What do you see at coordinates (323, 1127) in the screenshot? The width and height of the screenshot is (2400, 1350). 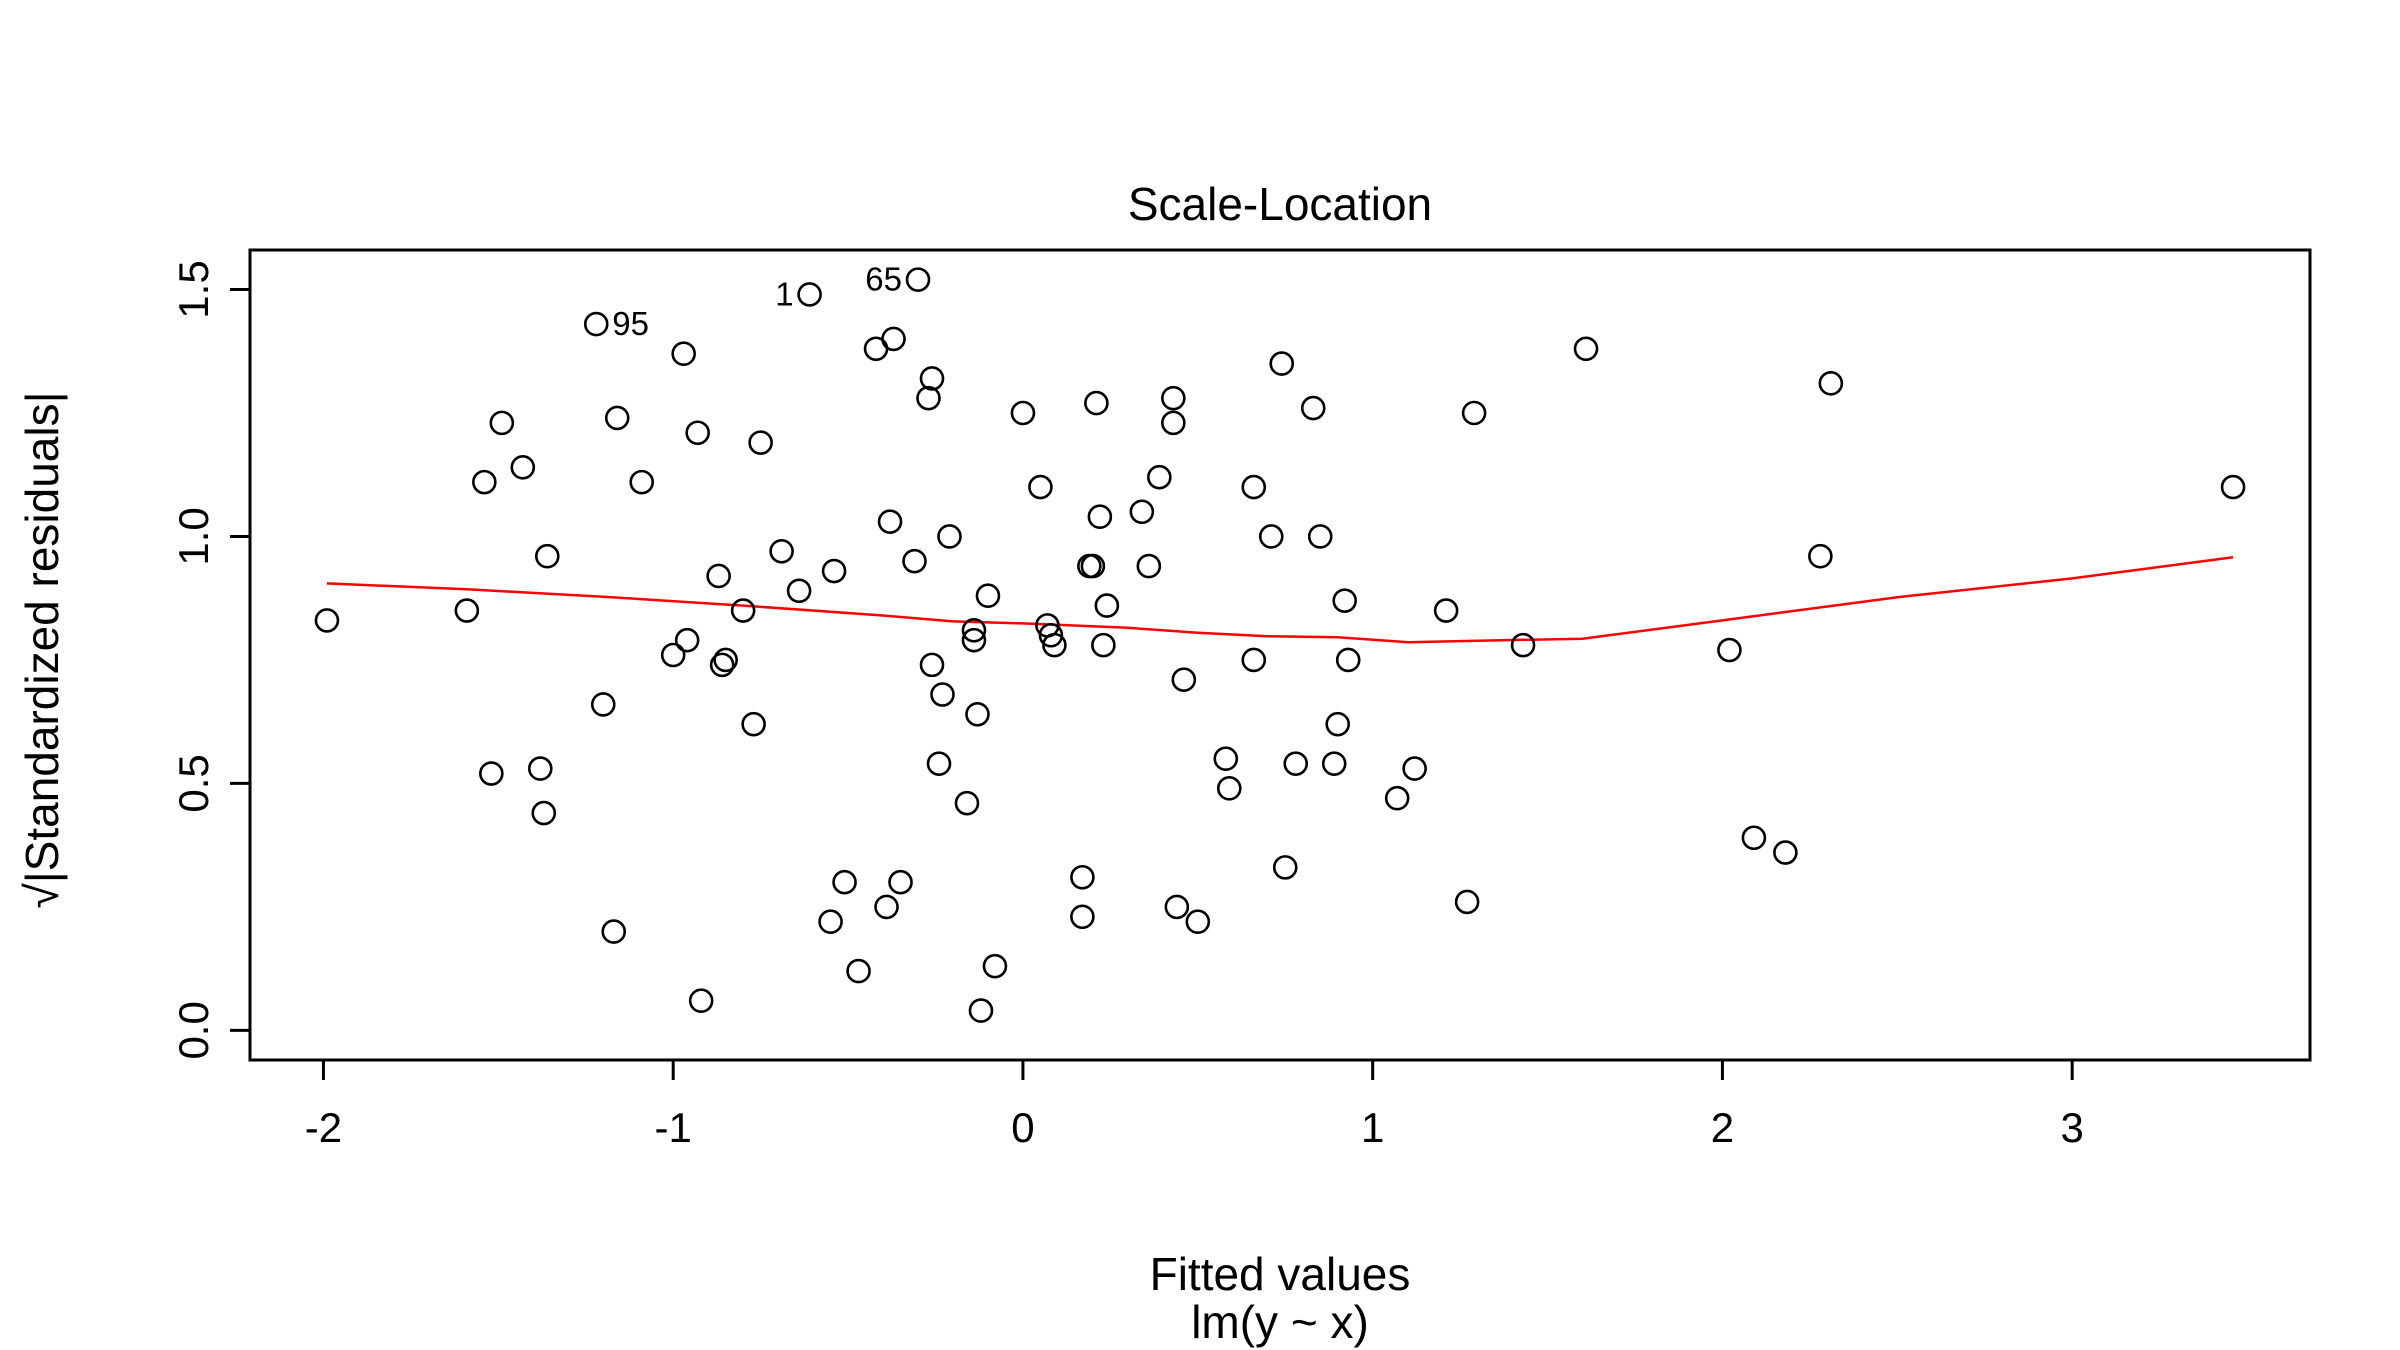 I see `x-tick-label: -2` at bounding box center [323, 1127].